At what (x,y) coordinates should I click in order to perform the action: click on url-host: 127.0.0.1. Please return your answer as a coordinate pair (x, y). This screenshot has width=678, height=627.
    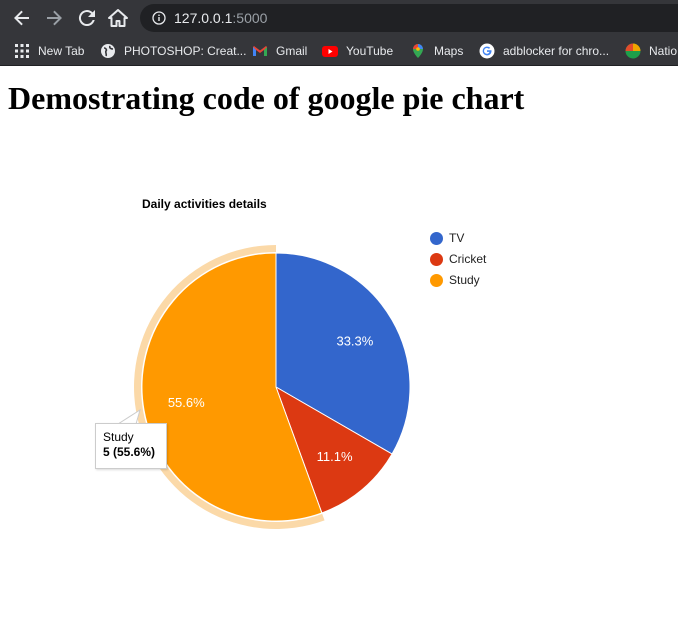
    Looking at the image, I should click on (203, 18).